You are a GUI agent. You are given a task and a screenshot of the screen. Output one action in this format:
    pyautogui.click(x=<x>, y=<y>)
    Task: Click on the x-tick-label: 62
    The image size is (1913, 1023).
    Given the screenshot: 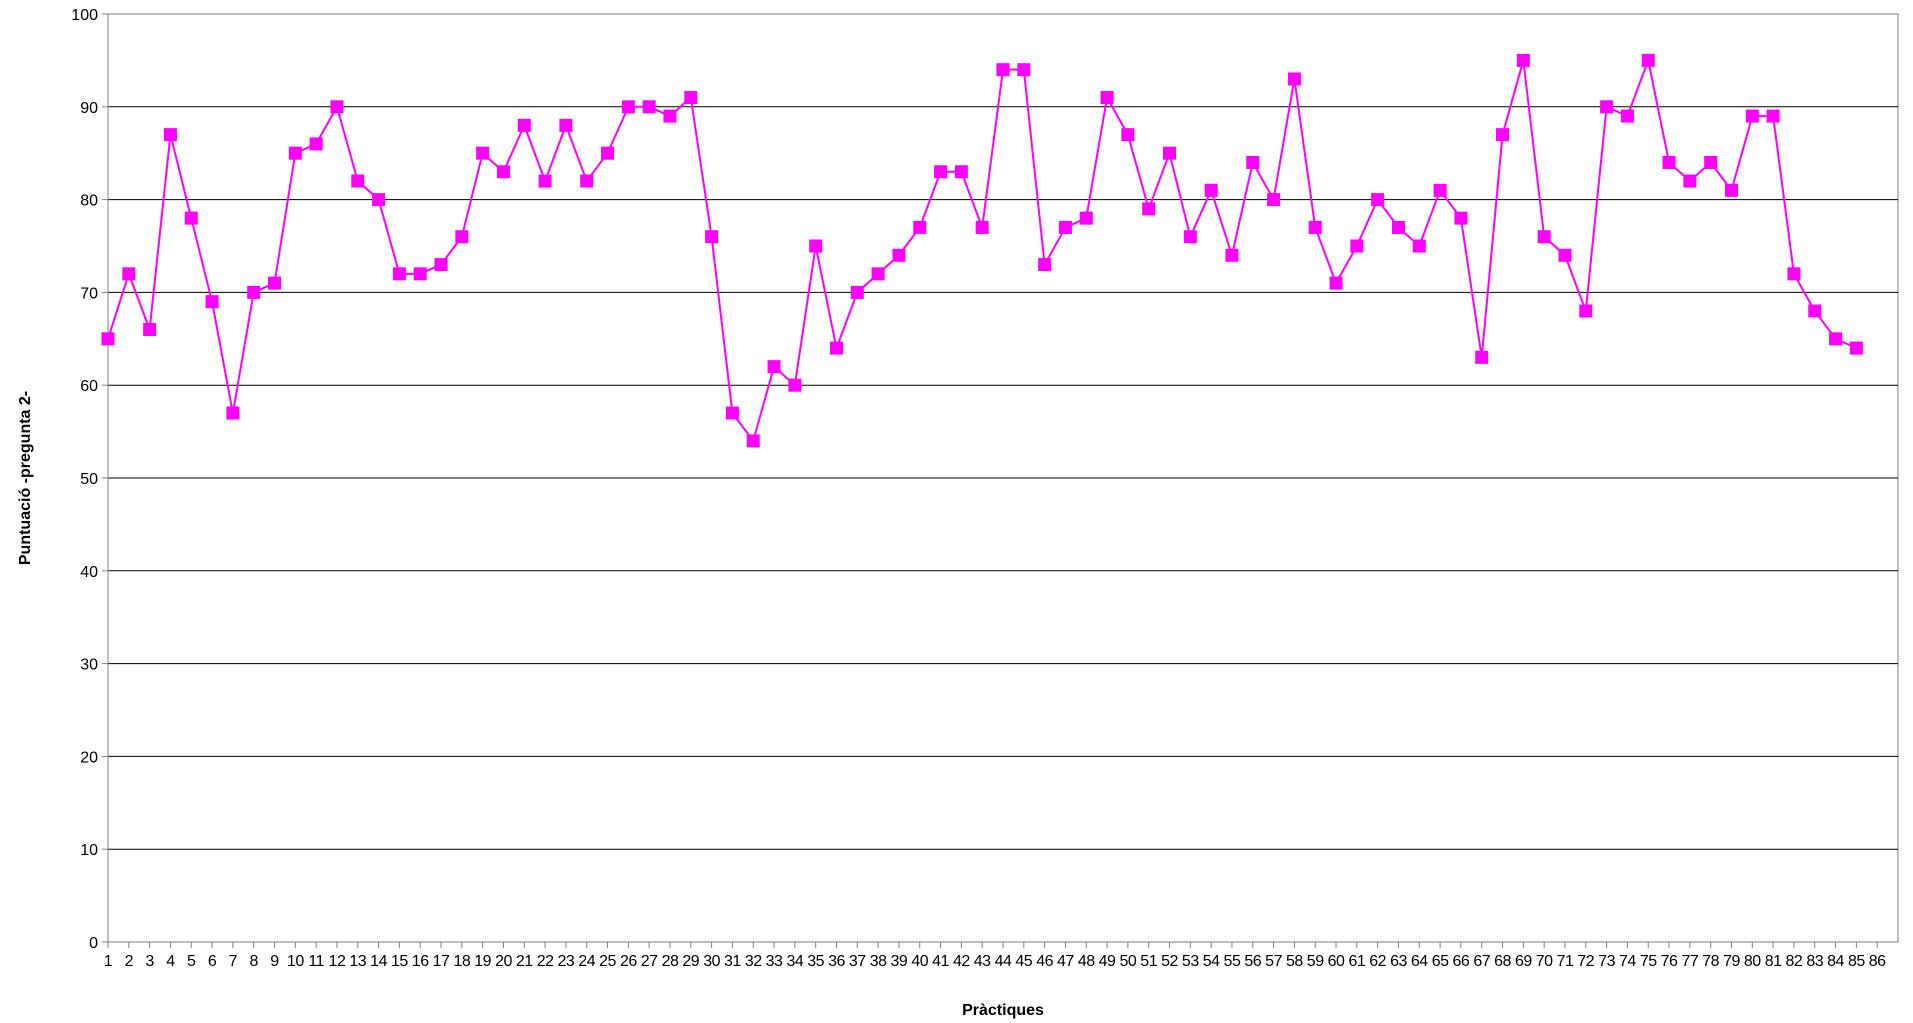 What is the action you would take?
    pyautogui.click(x=1377, y=961)
    